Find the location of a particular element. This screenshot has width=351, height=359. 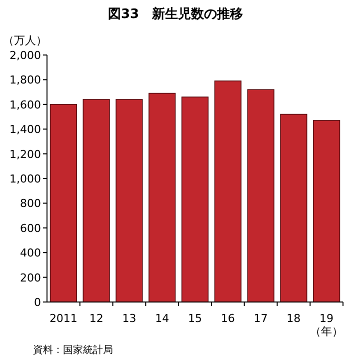

text: 資料：国家統計局 is located at coordinates (73, 350).